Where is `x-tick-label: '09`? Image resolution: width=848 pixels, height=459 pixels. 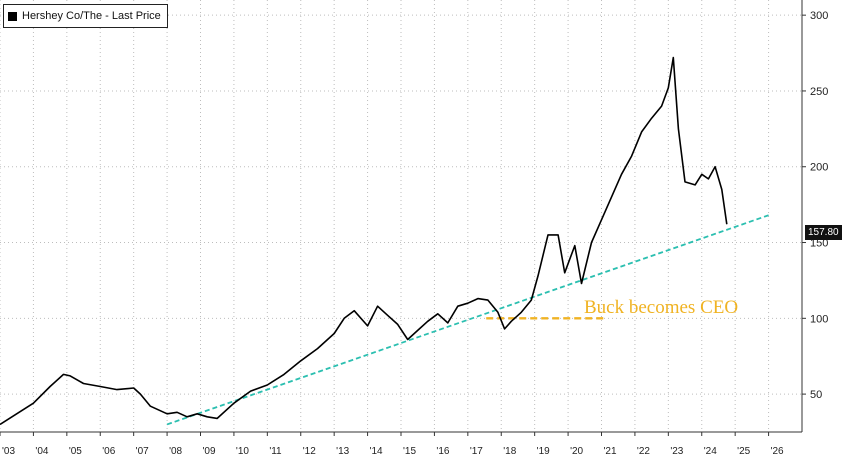 x-tick-label: '09 is located at coordinates (209, 451).